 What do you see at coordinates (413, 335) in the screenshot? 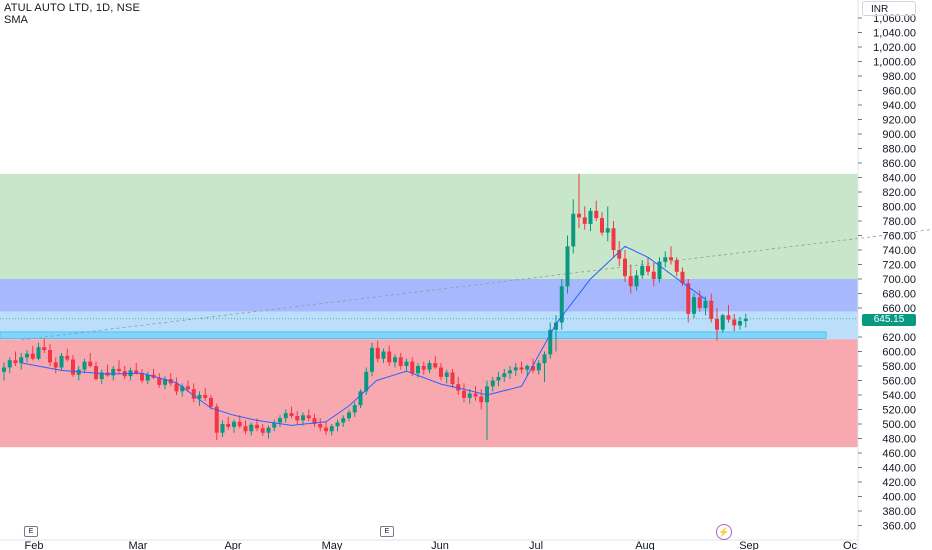
I see `zone-support` at bounding box center [413, 335].